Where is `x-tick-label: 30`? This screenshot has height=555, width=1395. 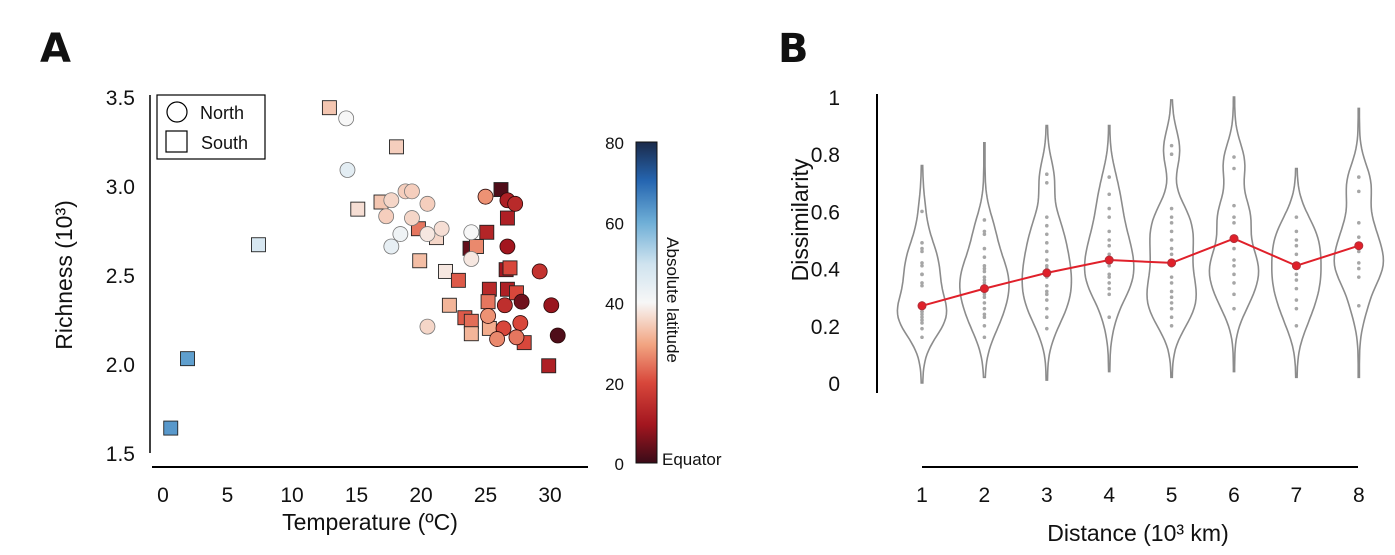 x-tick-label: 30 is located at coordinates (549, 495).